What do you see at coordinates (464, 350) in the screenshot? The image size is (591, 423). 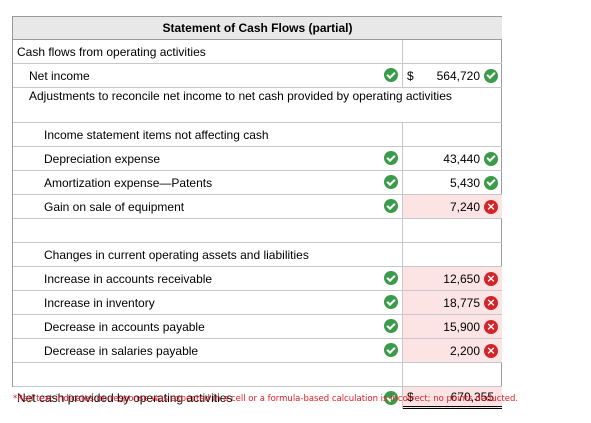 I see `salaries-payable-amount: 2,200` at bounding box center [464, 350].